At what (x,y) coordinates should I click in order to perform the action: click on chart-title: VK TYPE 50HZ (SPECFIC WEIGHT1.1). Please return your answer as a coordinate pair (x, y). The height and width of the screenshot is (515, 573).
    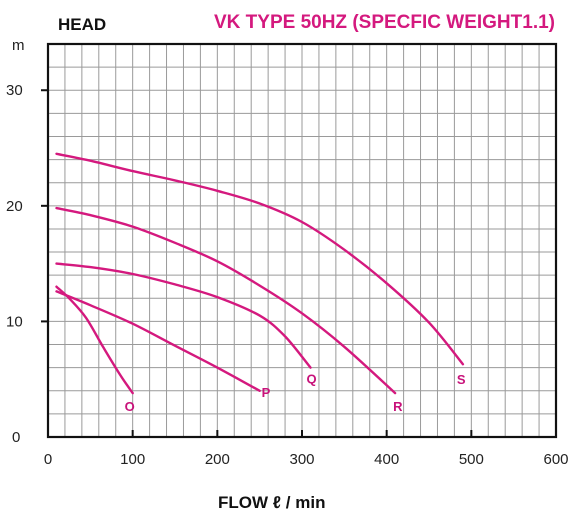
    Looking at the image, I should click on (384, 22).